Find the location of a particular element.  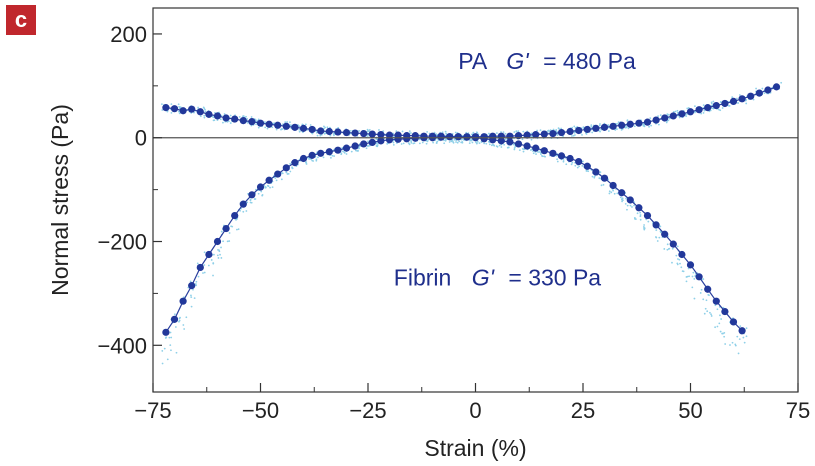

panel-label-badge: c is located at coordinates (21, 20).